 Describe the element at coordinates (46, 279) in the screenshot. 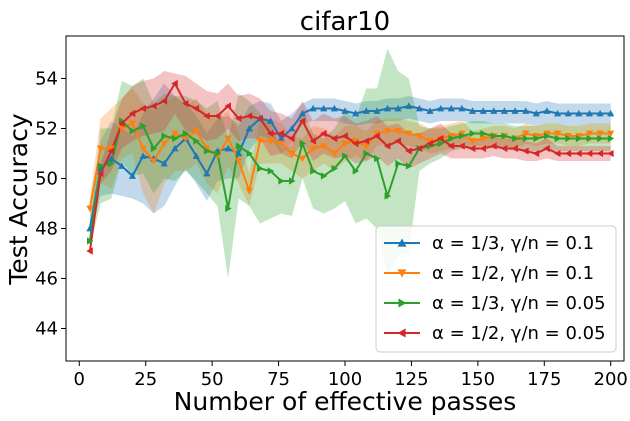

I see `y-tick-label: 46` at that location.